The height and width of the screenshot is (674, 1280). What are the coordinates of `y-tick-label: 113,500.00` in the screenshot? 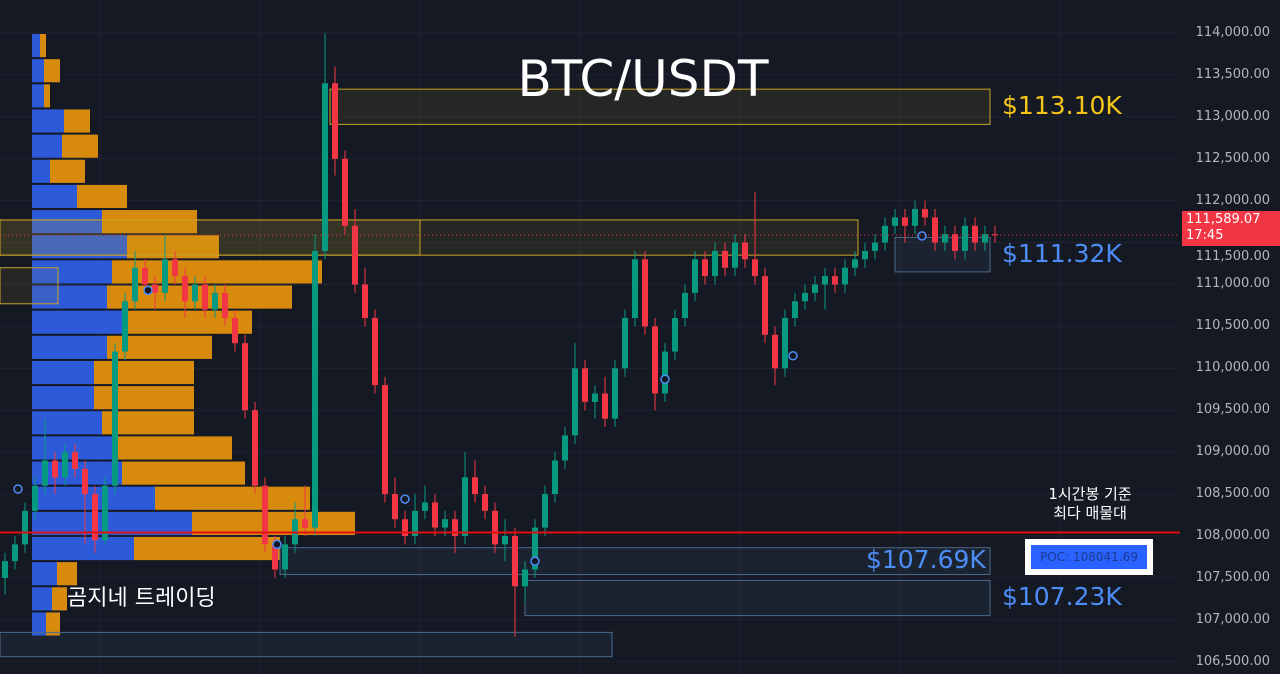 It's located at (1232, 74).